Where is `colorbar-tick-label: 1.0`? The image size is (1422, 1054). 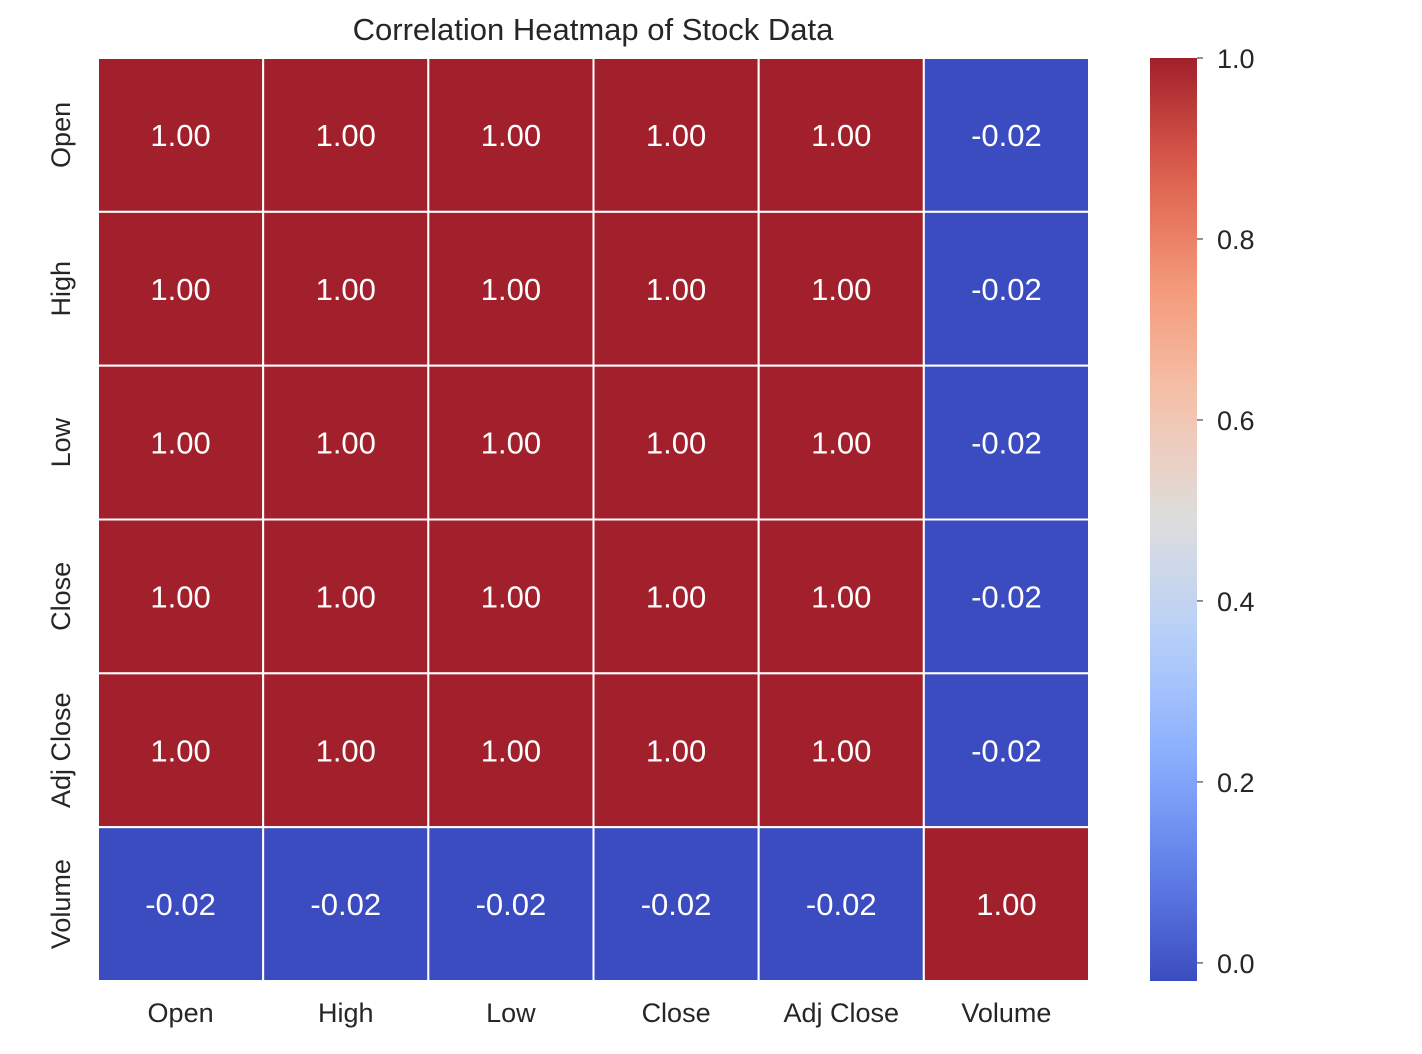
colorbar-tick-label: 1.0 is located at coordinates (1236, 59).